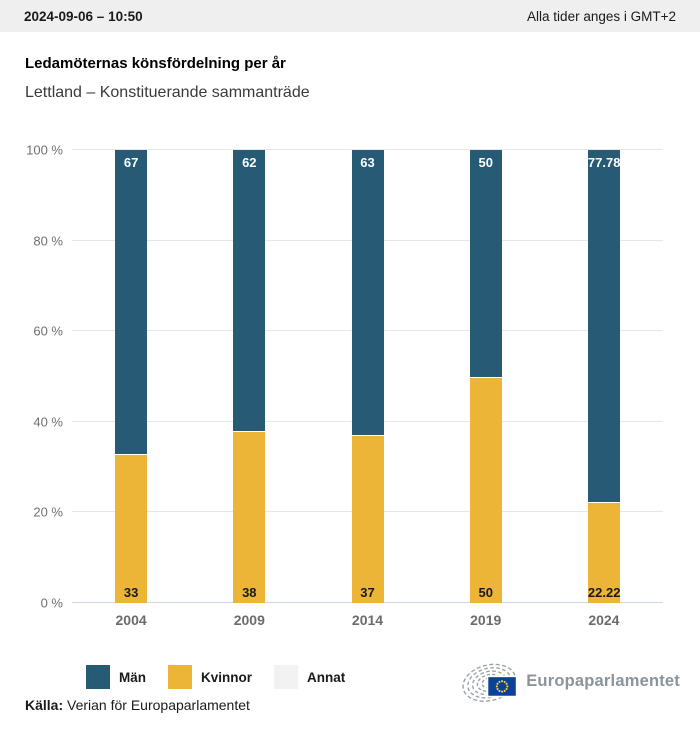 The height and width of the screenshot is (731, 700). What do you see at coordinates (44, 705) in the screenshot?
I see `source-label: Källa:` at bounding box center [44, 705].